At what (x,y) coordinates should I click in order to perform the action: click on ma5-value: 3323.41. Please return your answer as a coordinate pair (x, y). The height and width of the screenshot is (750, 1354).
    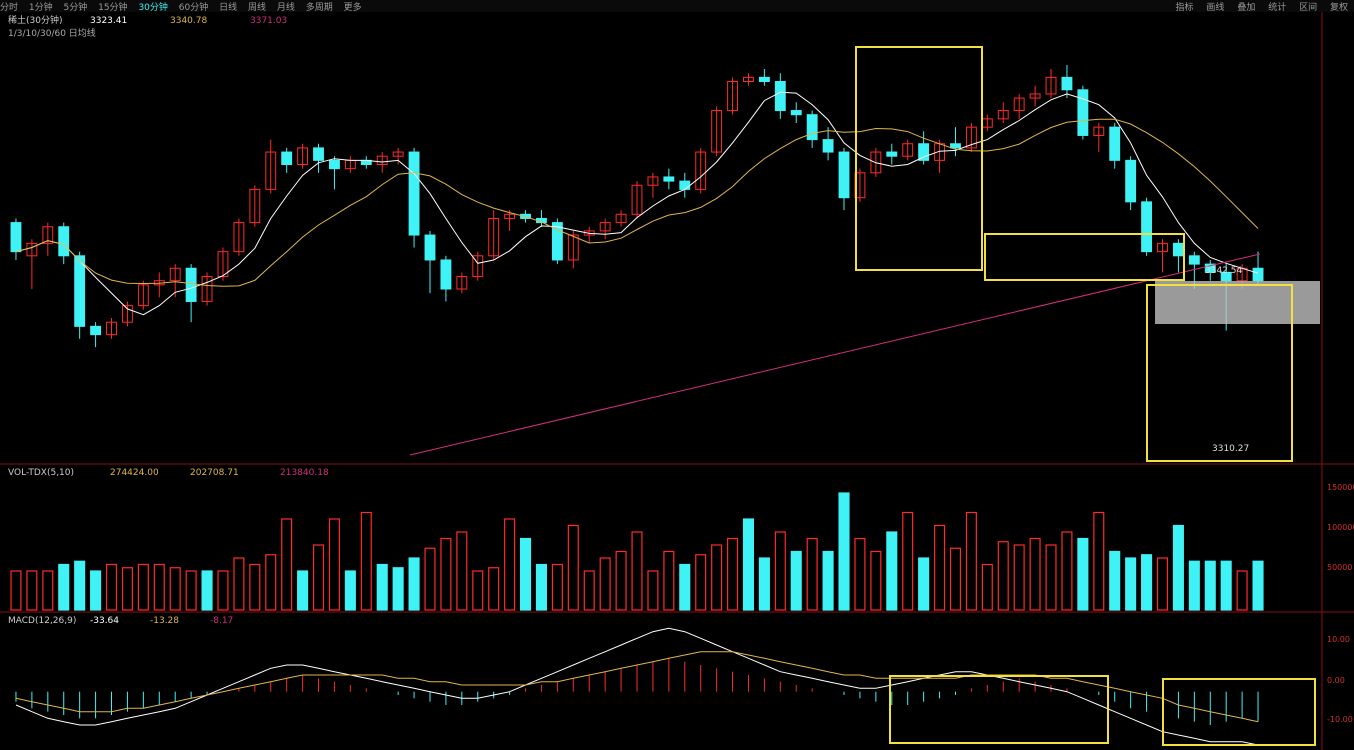
    Looking at the image, I should click on (108, 21).